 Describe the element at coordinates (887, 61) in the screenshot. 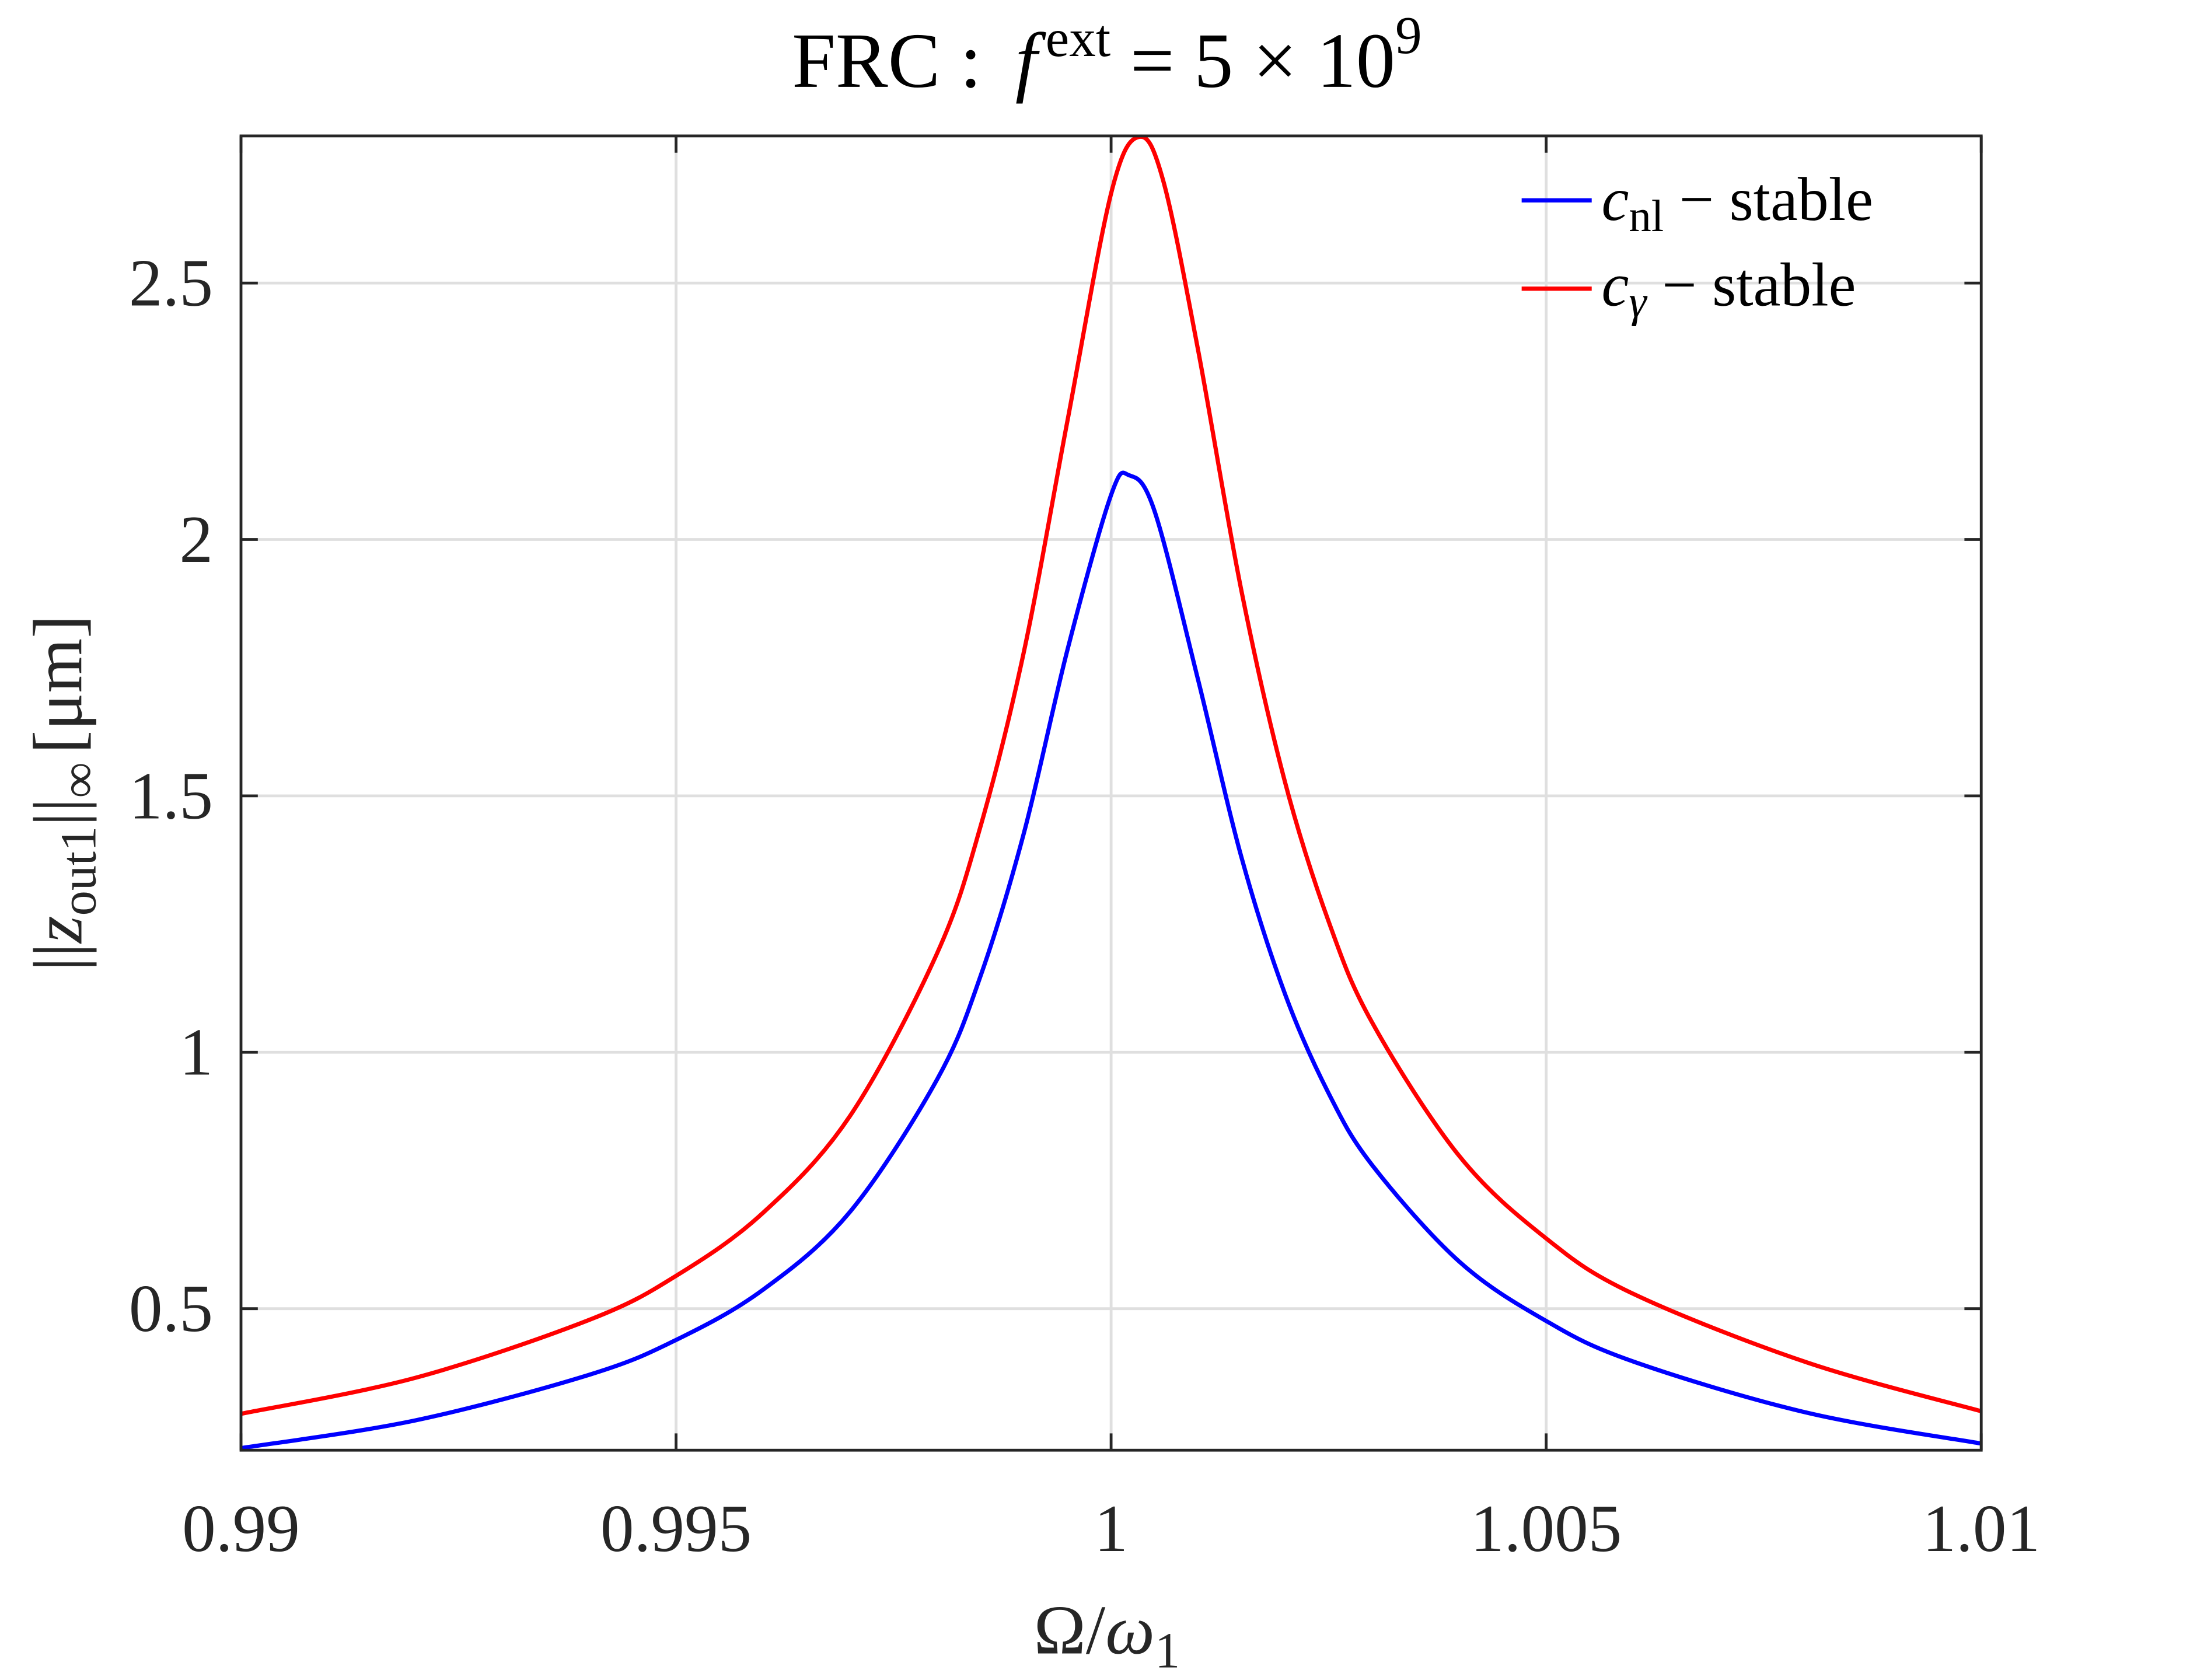

I see `title-prefix: FRC :` at that location.